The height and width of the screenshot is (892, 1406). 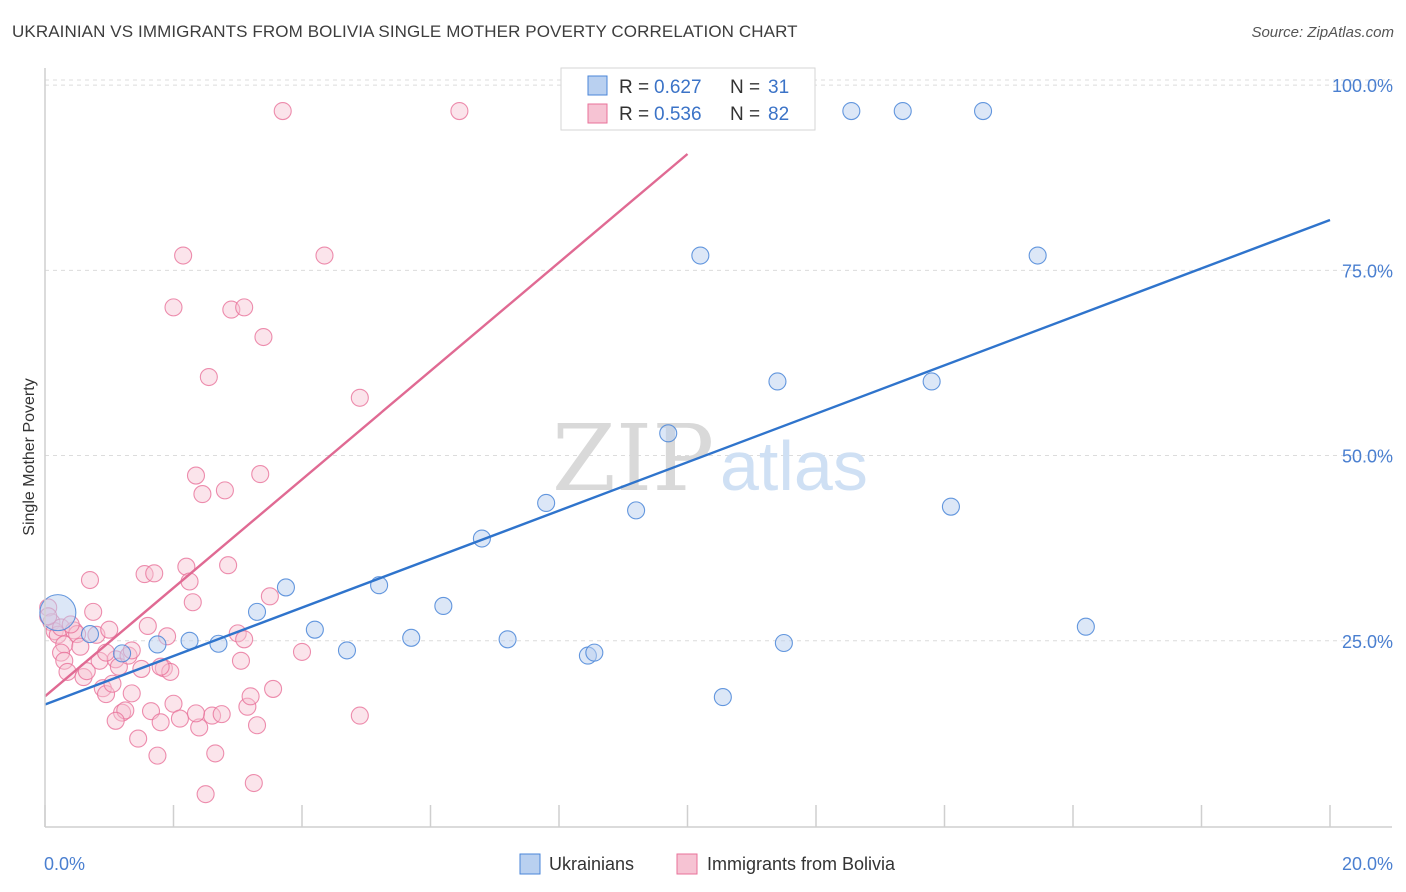 What do you see at coordinates (1322, 32) in the screenshot?
I see `source-label: Source: ZipAtlas.com` at bounding box center [1322, 32].